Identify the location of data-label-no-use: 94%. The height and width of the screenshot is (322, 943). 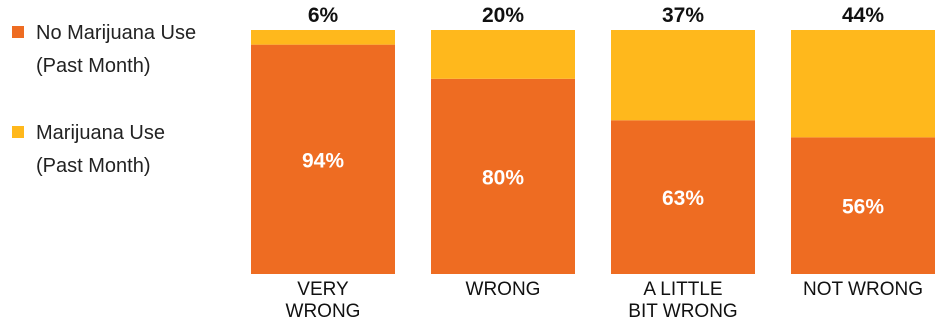
(323, 160).